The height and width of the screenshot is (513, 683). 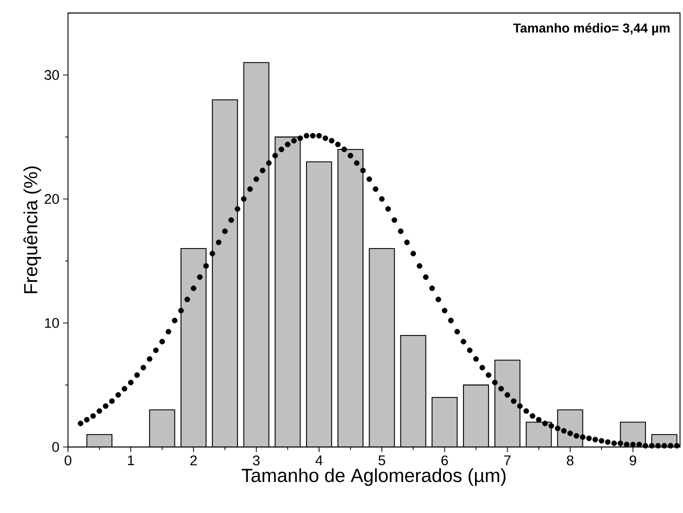 What do you see at coordinates (131, 461) in the screenshot?
I see `x-tick-label: 1` at bounding box center [131, 461].